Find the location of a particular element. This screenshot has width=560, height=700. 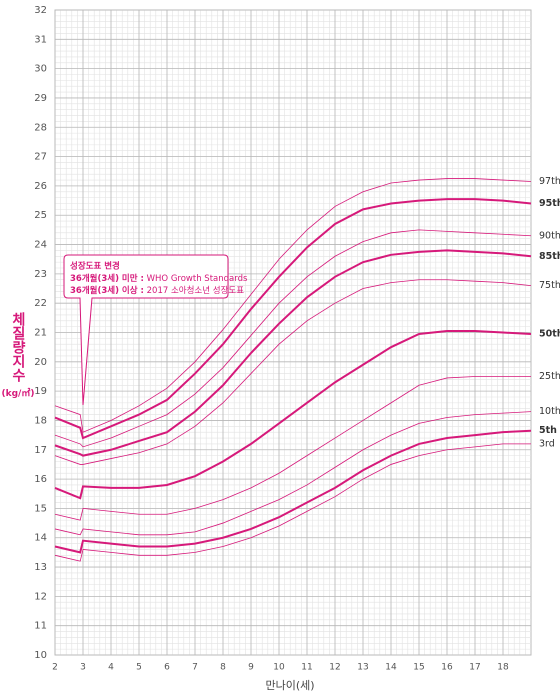

legend-label: 90th is located at coordinates (549, 235).